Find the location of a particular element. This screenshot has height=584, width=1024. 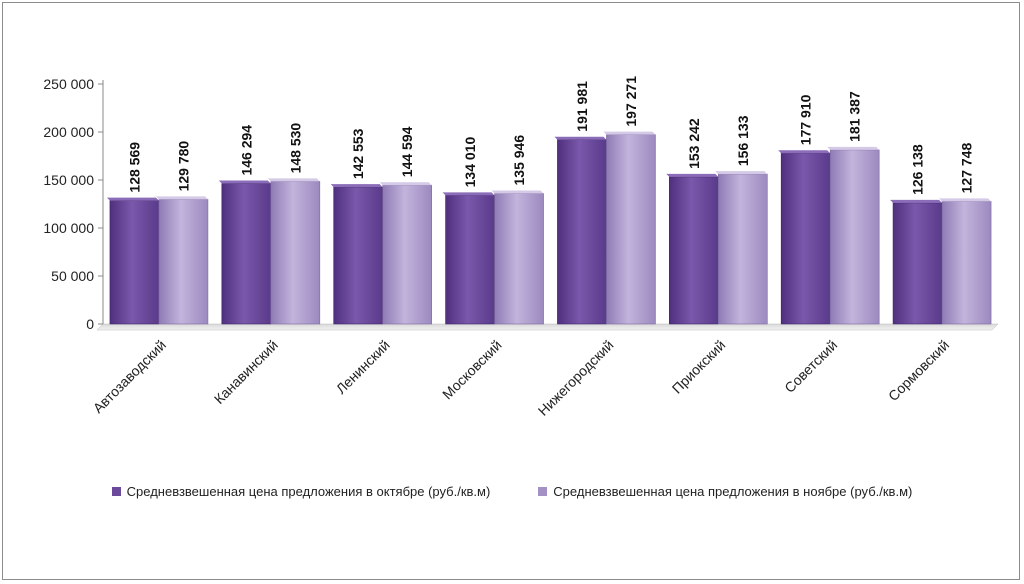

data-label: 148 530 is located at coordinates (295, 148).